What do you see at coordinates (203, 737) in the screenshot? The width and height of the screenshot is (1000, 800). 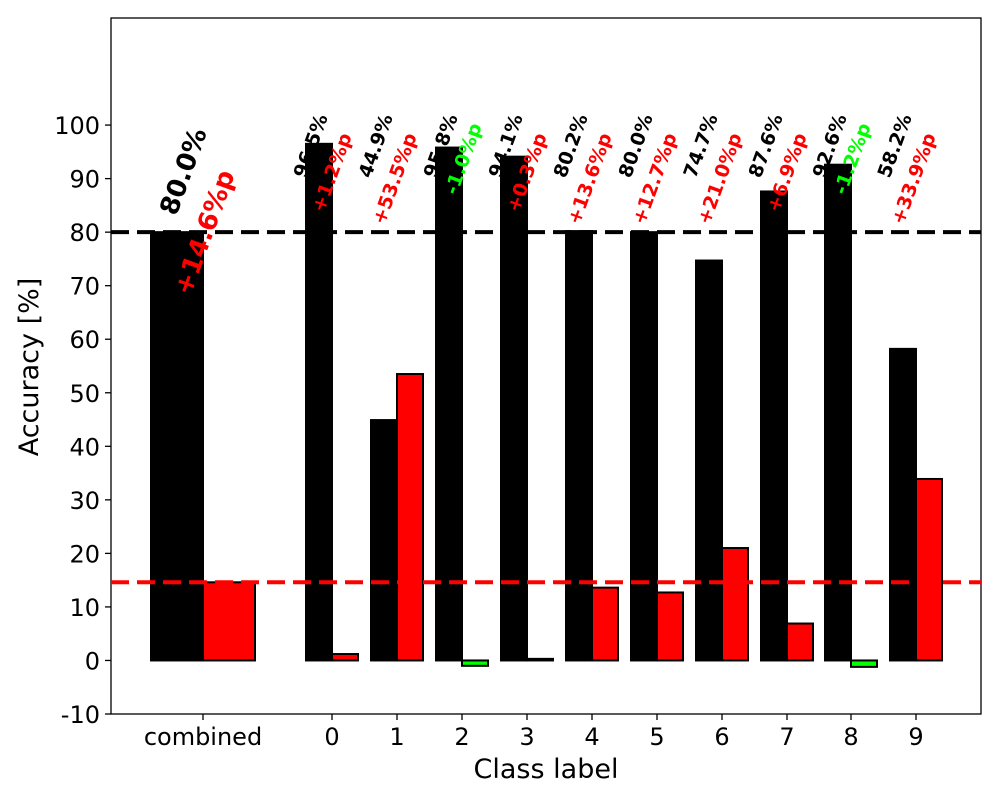 I see `x-tick-label-combined: combined` at bounding box center [203, 737].